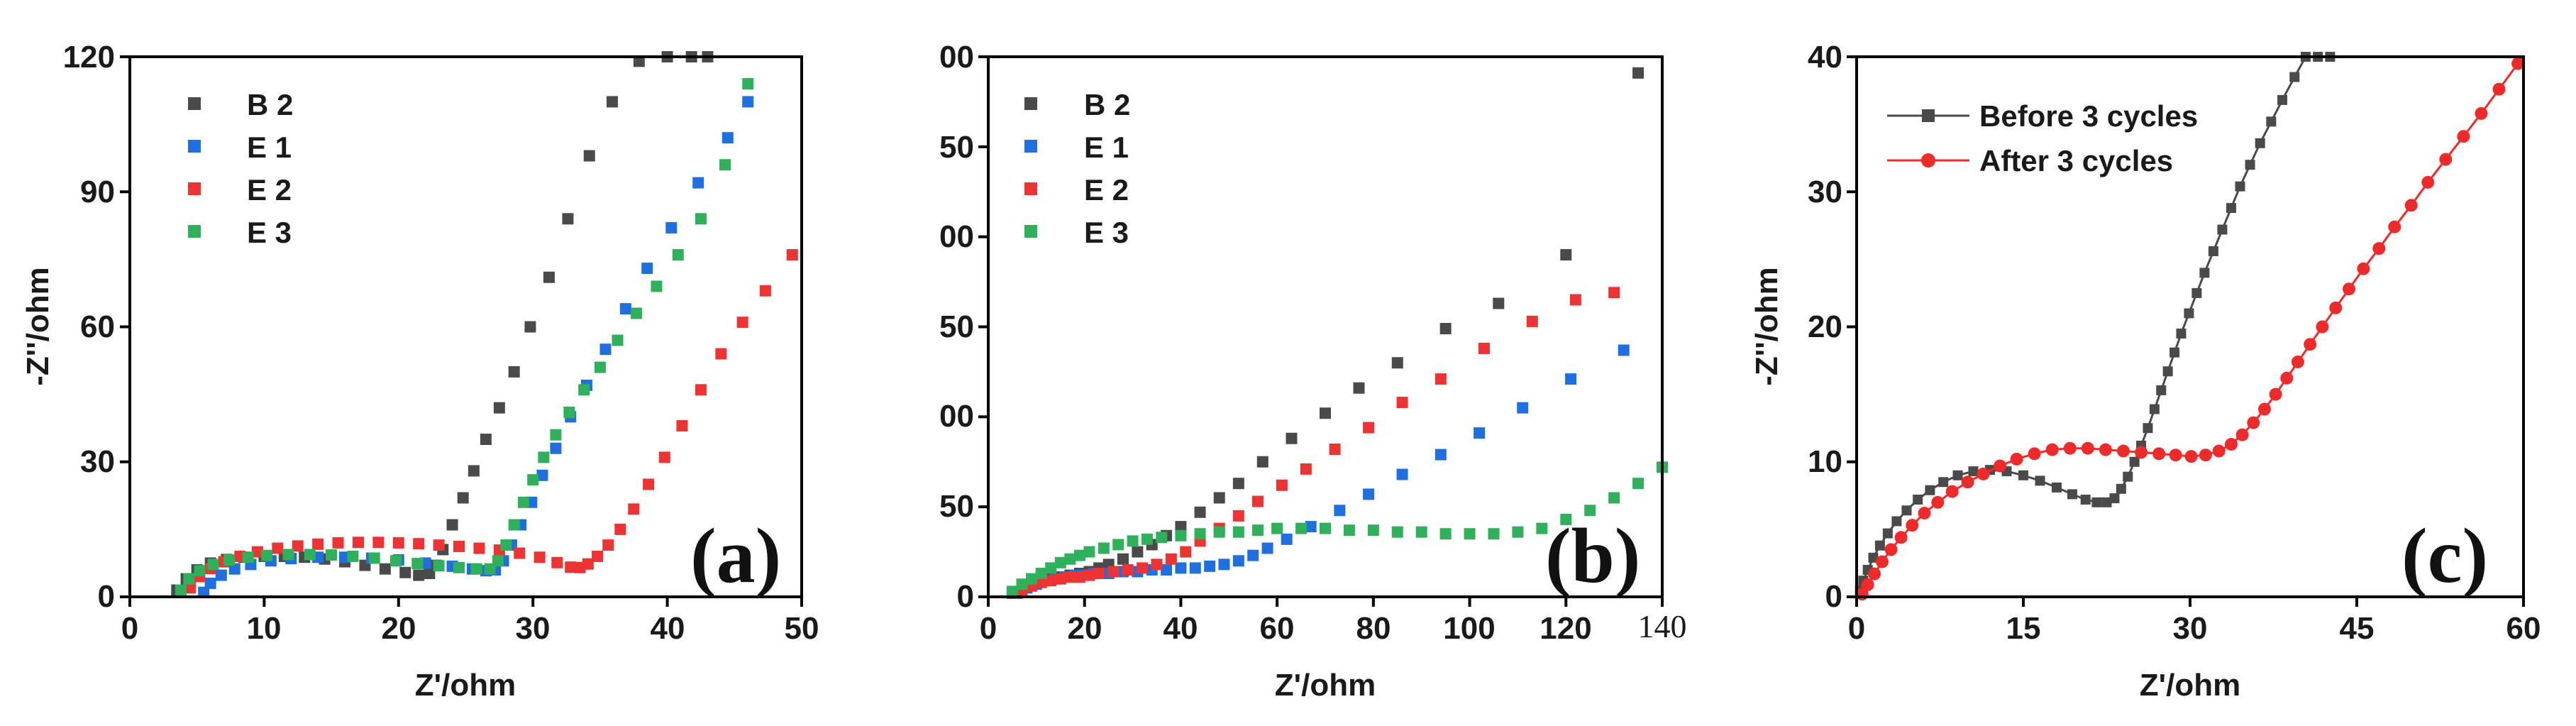 The image size is (2576, 726). I want to click on panel-label: (c), so click(2444, 555).